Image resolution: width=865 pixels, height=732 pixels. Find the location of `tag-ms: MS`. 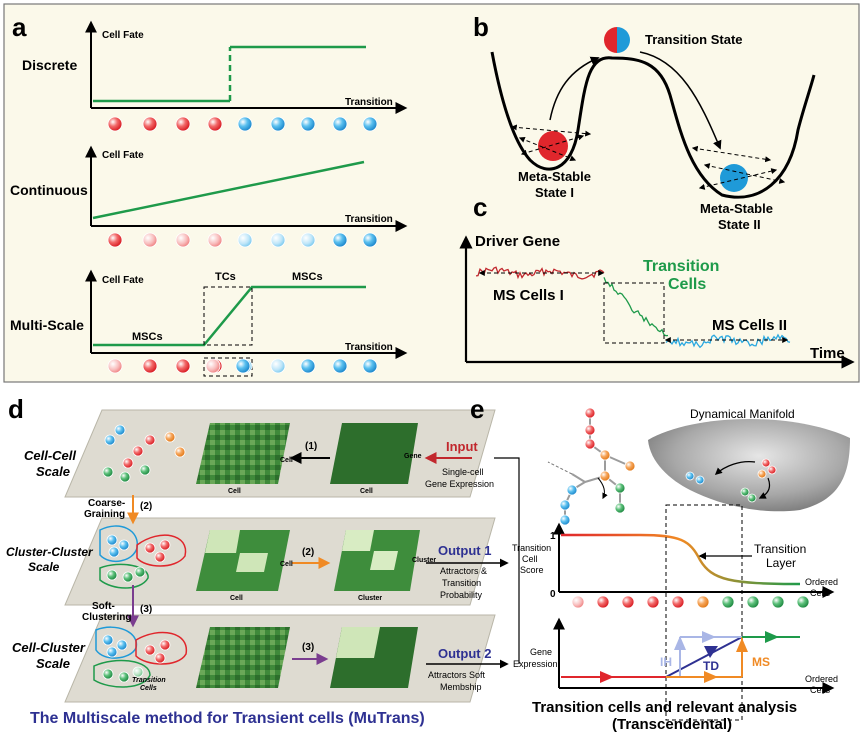

tag-ms: MS is located at coordinates (761, 662).